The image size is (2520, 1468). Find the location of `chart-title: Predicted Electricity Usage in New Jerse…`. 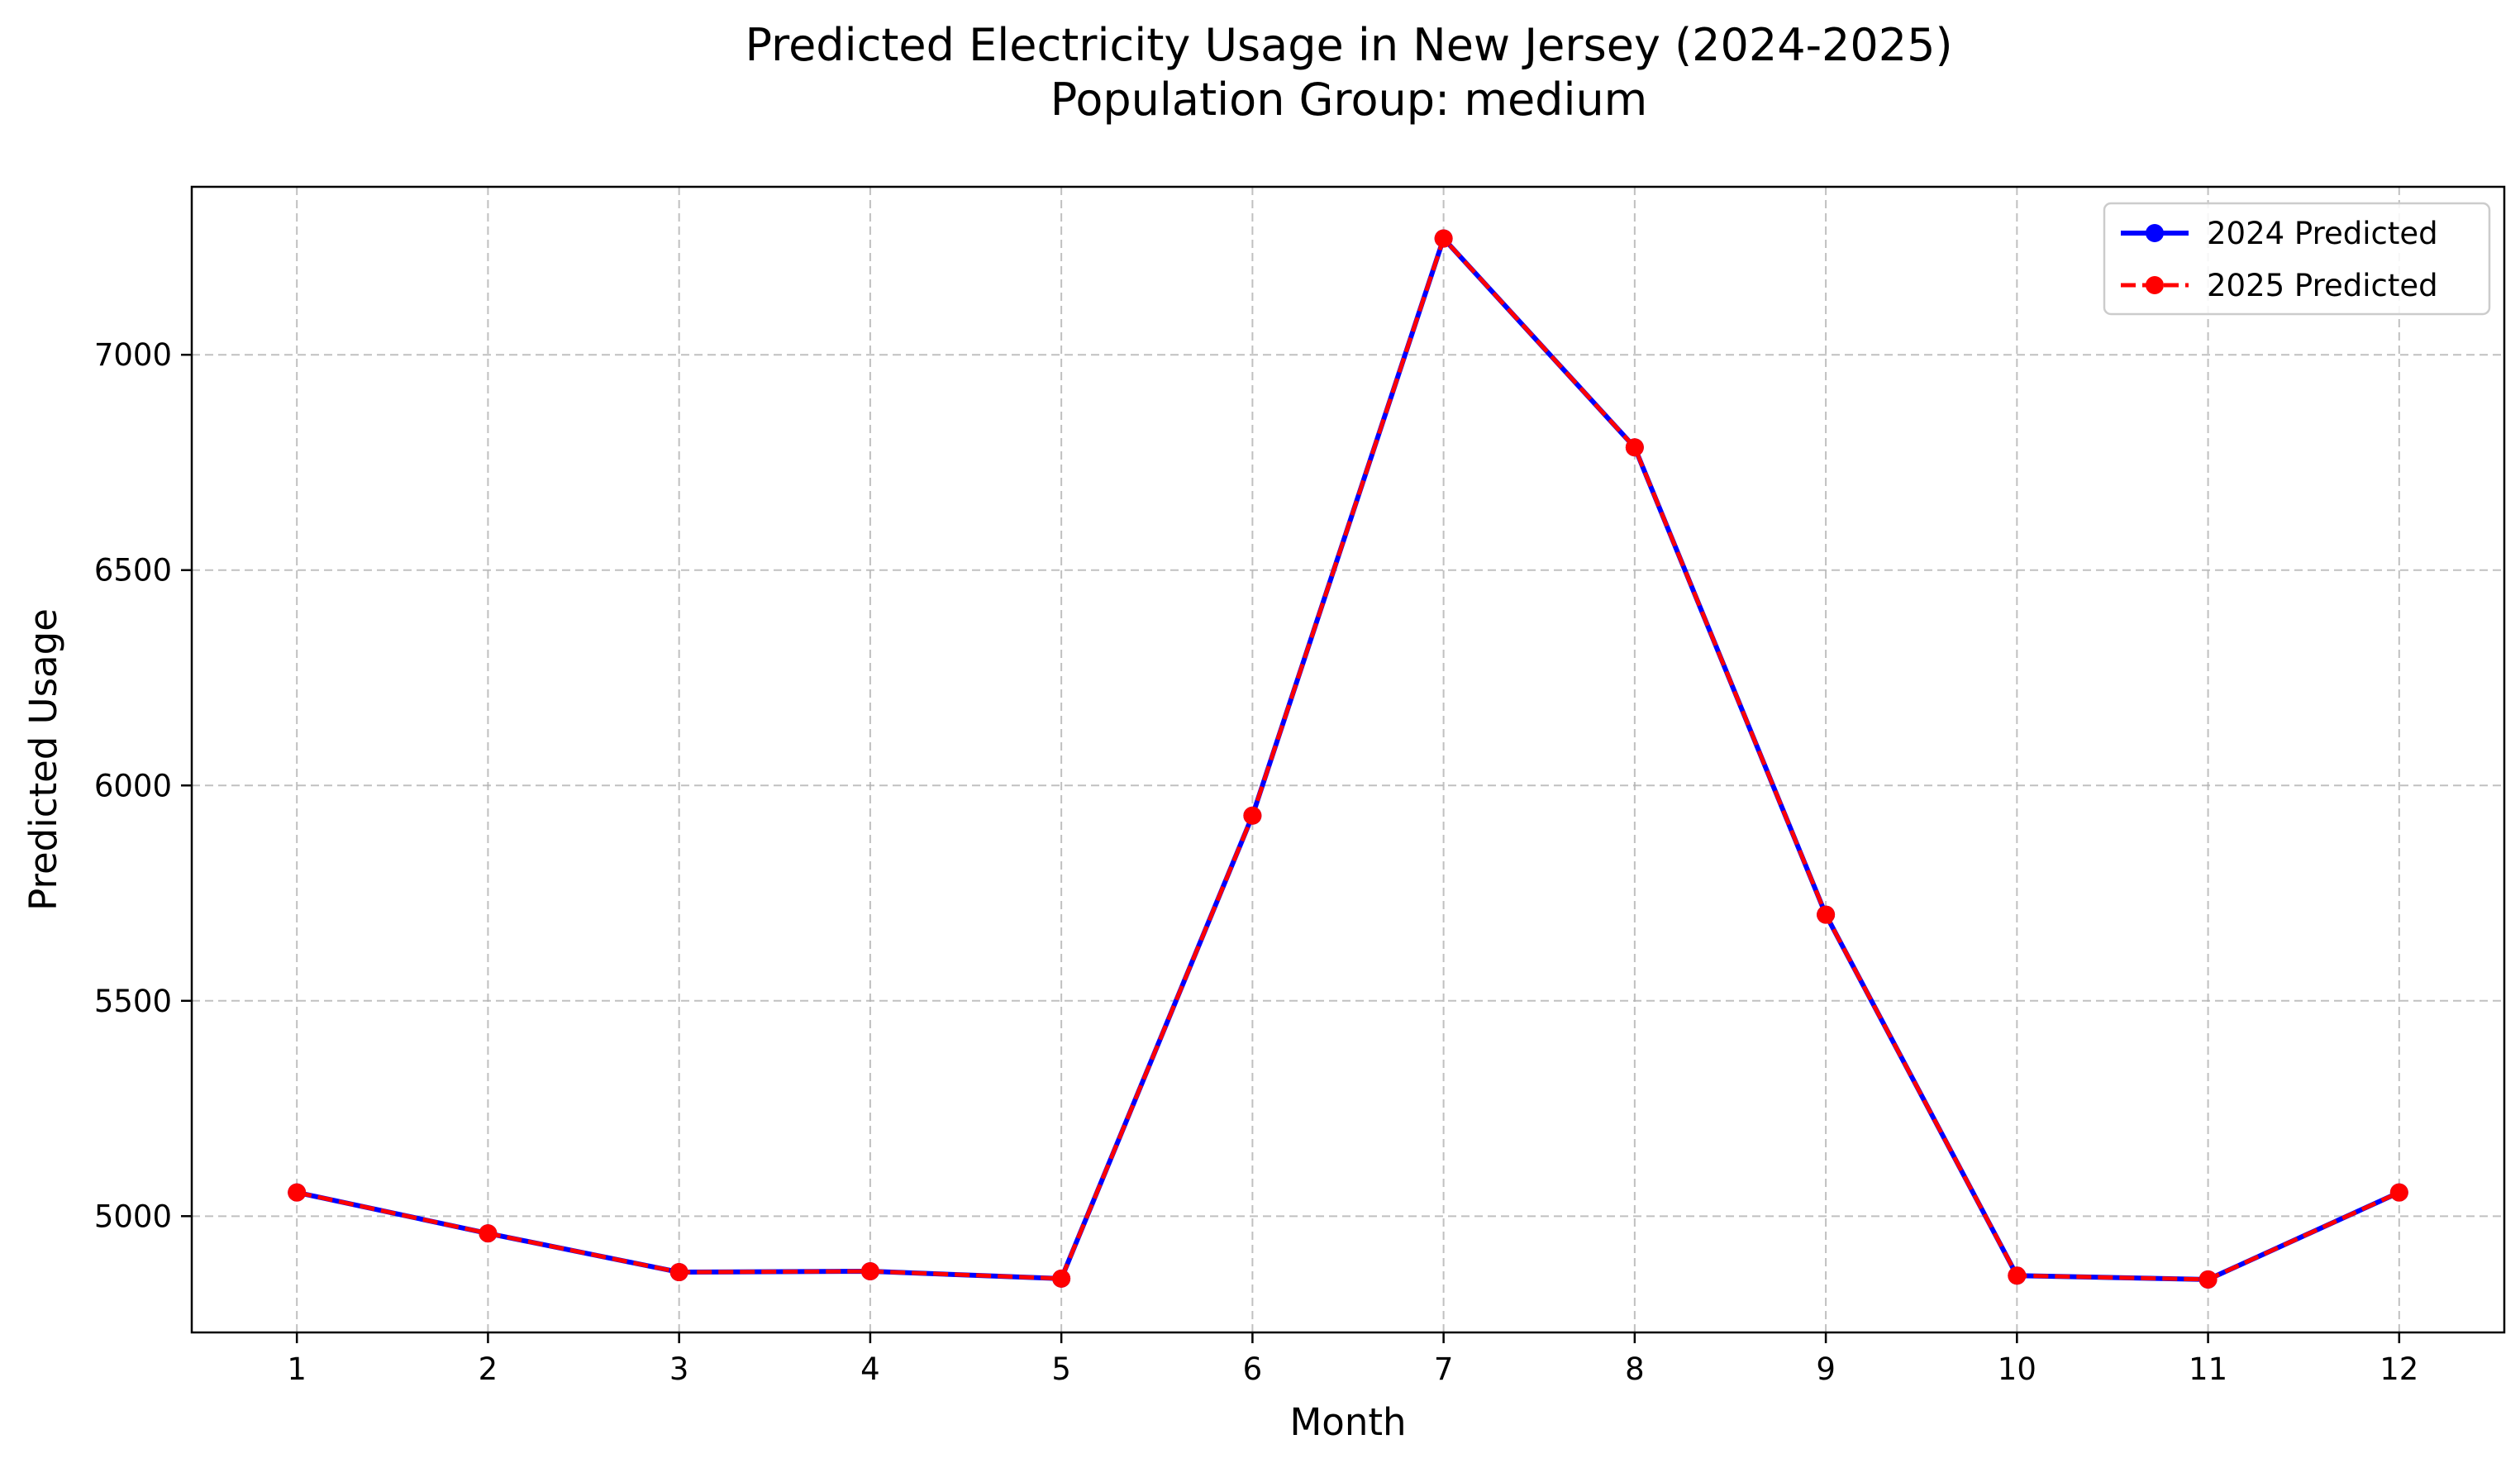

chart-title: Predicted Electricity Usage in New Jerse… is located at coordinates (1348, 45).